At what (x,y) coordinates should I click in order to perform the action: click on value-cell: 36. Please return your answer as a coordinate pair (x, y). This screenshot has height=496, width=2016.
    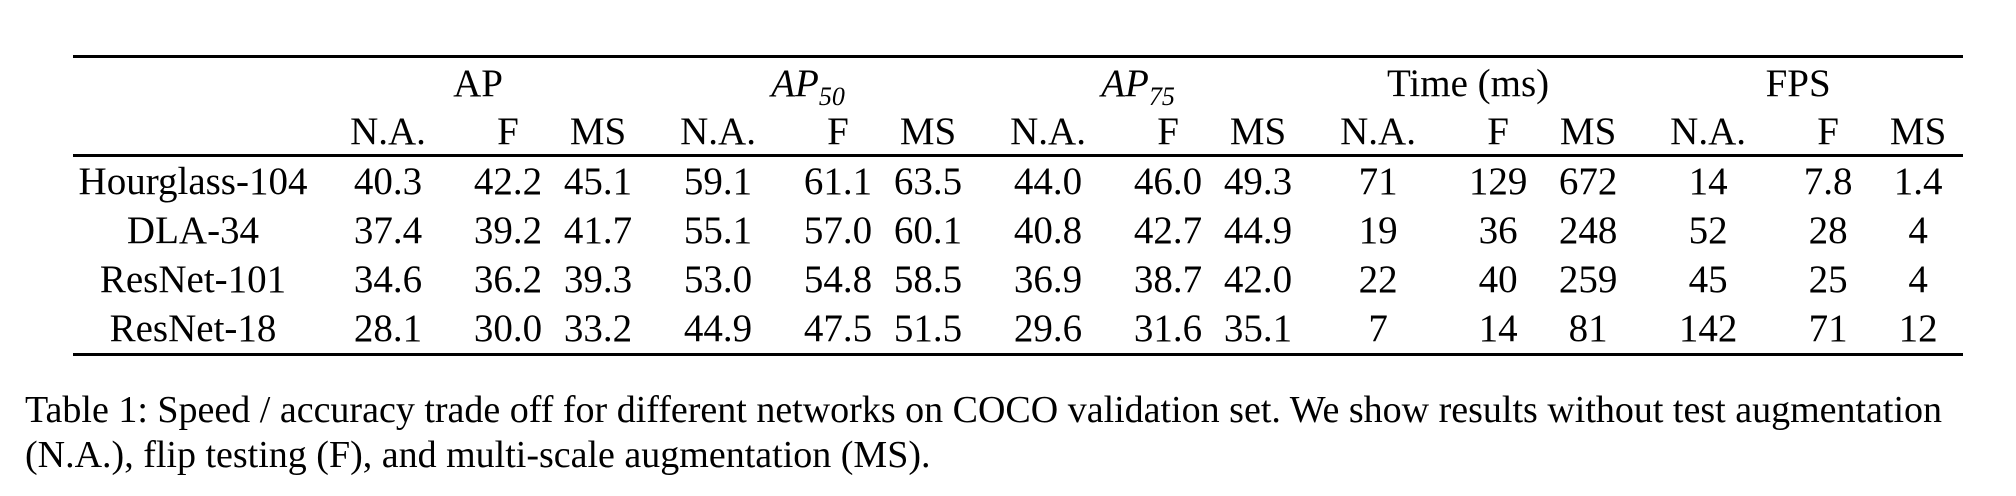
    Looking at the image, I should click on (1498, 230).